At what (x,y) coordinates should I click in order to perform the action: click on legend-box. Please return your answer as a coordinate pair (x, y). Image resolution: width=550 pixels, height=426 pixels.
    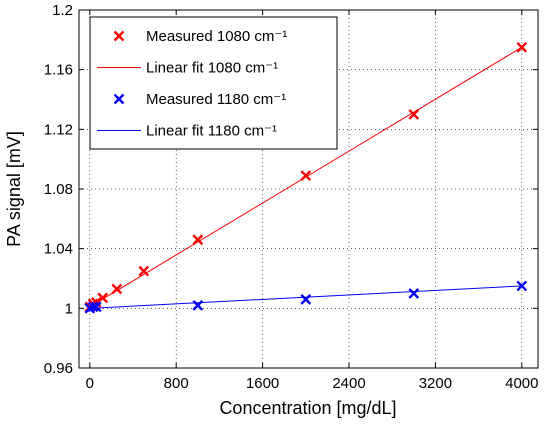
    Looking at the image, I should click on (213, 83).